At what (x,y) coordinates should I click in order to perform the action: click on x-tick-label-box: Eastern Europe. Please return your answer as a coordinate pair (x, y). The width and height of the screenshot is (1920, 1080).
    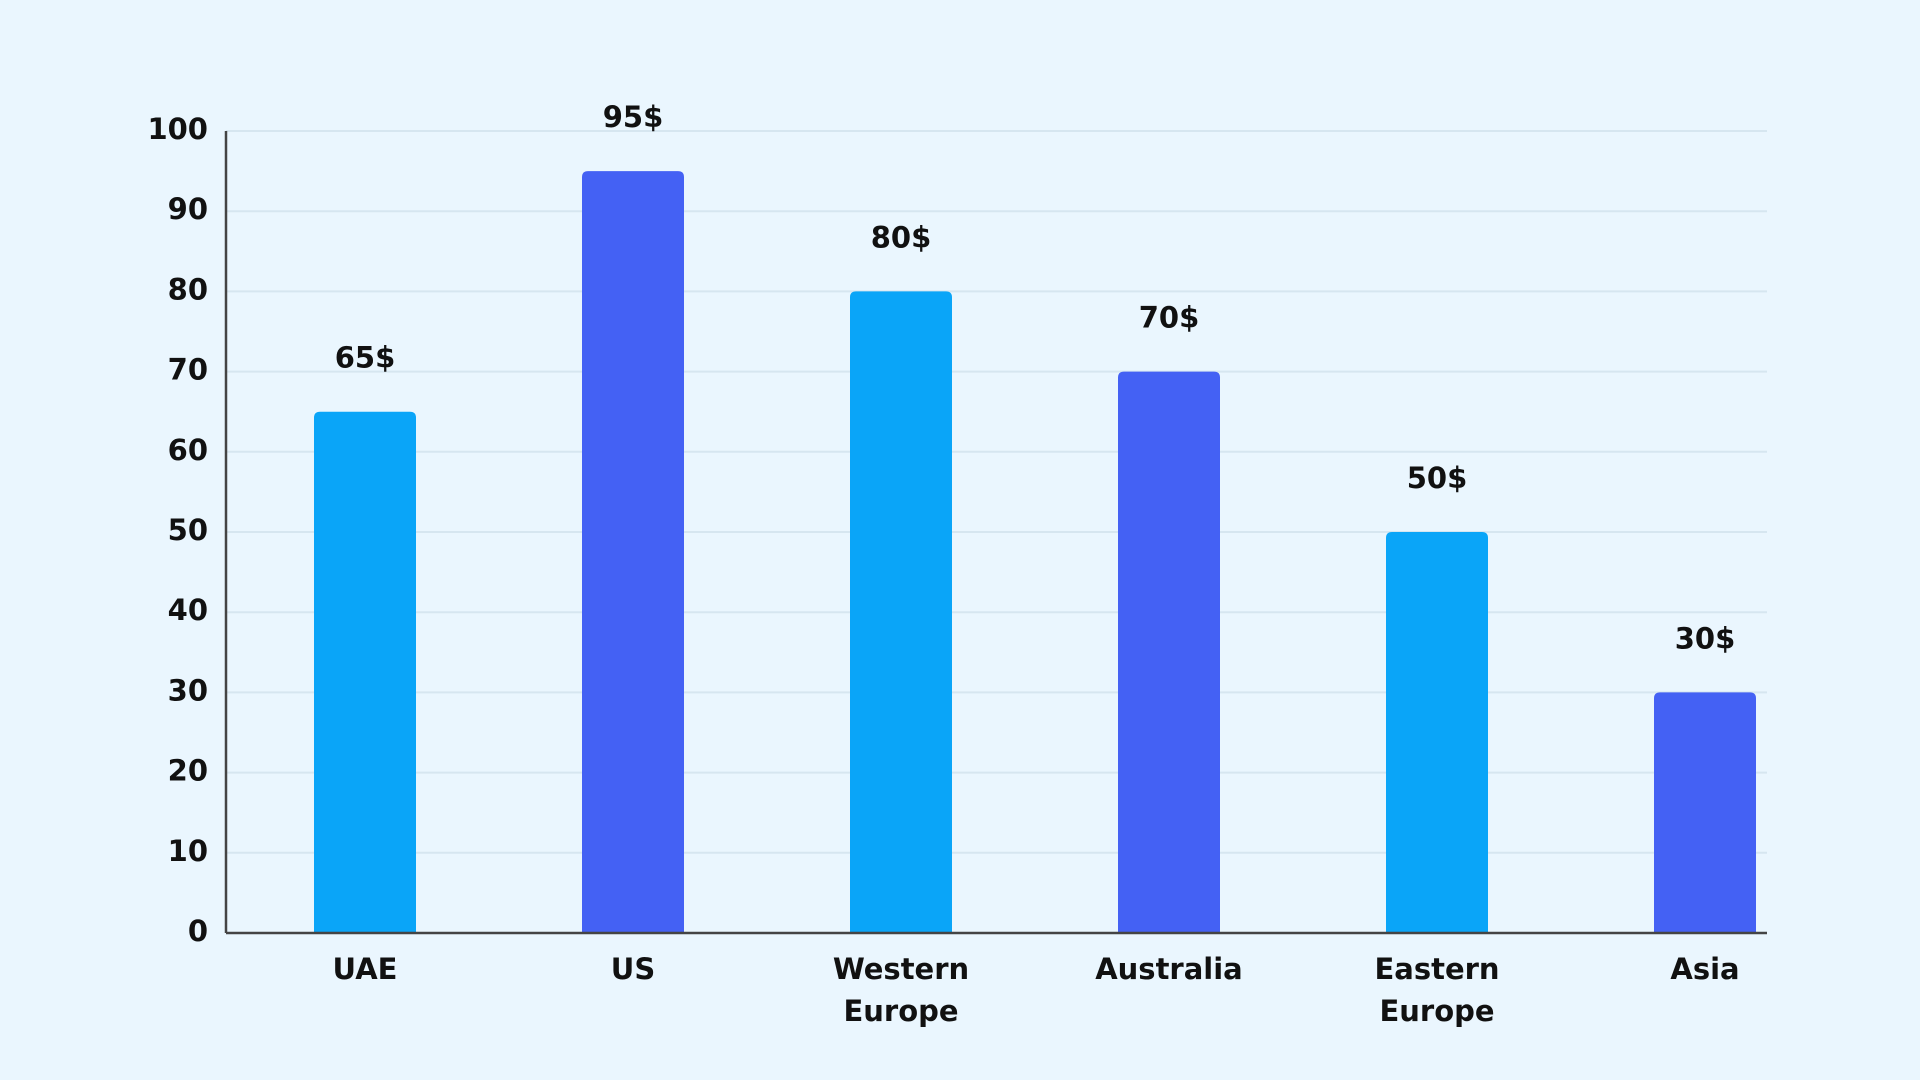
    Looking at the image, I should click on (1437, 990).